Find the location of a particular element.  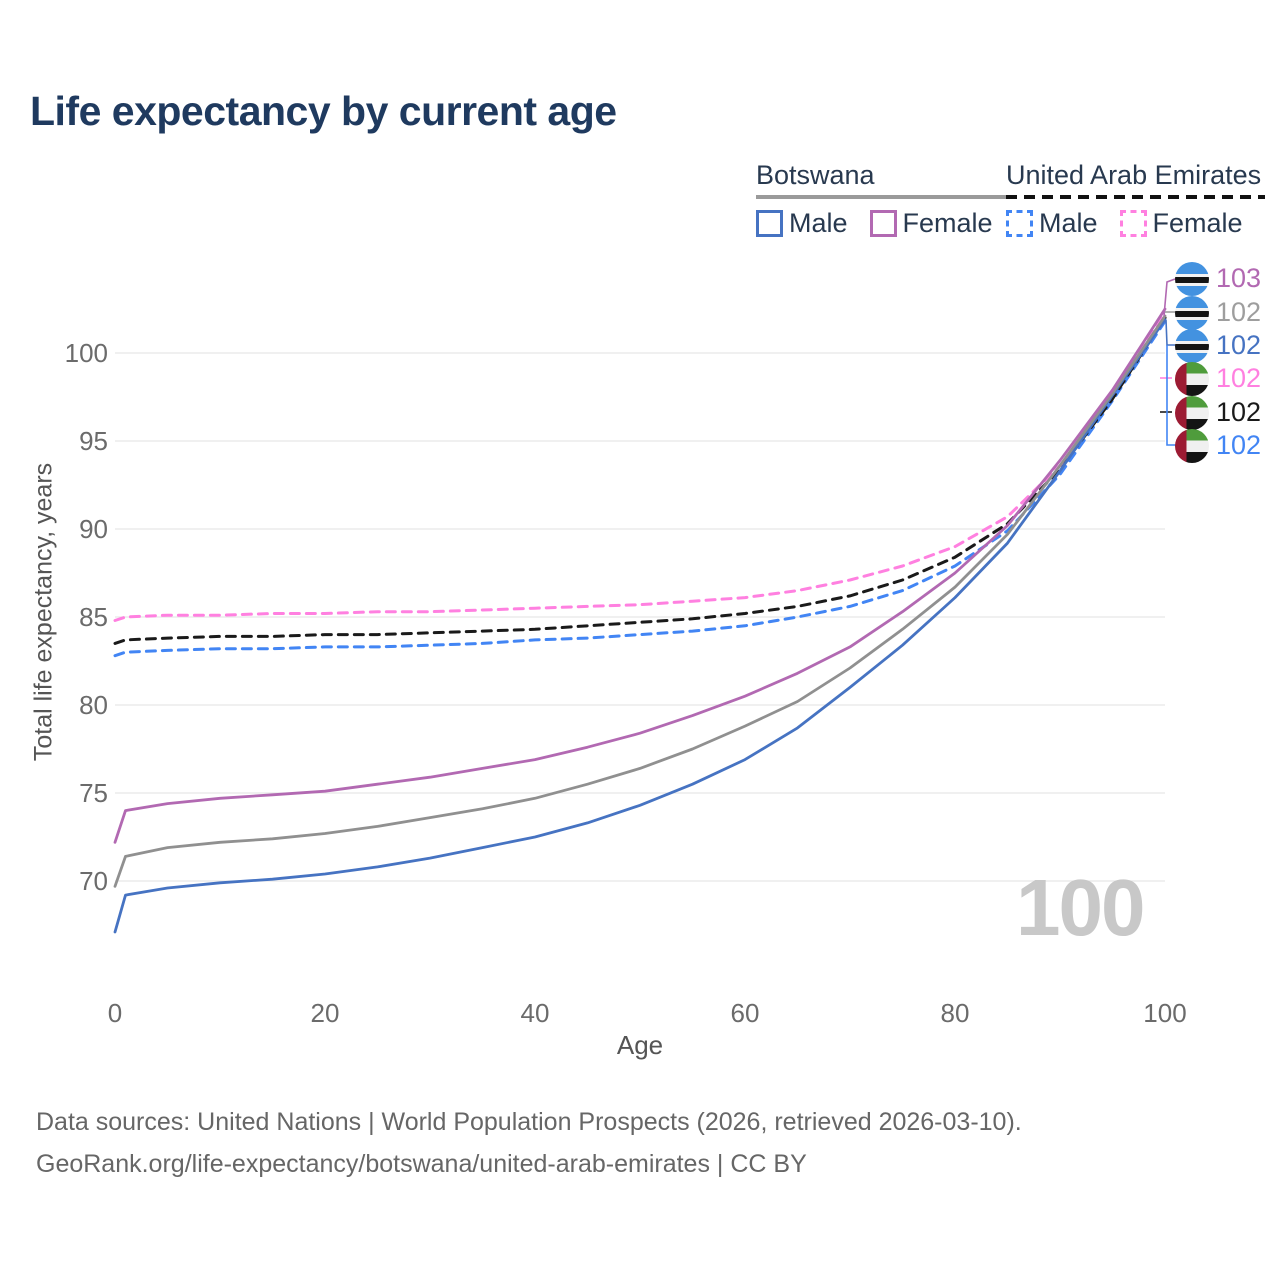

legend-item-uae-male: Male is located at coordinates (1052, 223).